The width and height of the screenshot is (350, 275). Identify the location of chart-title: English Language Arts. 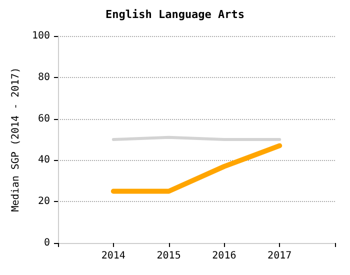
(175, 14).